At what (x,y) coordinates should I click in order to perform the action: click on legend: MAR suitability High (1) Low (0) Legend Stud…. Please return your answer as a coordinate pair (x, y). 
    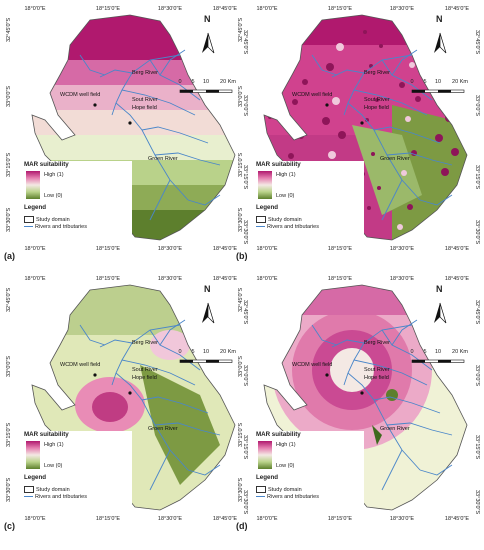
    Looking at the image, I should click on (77, 201).